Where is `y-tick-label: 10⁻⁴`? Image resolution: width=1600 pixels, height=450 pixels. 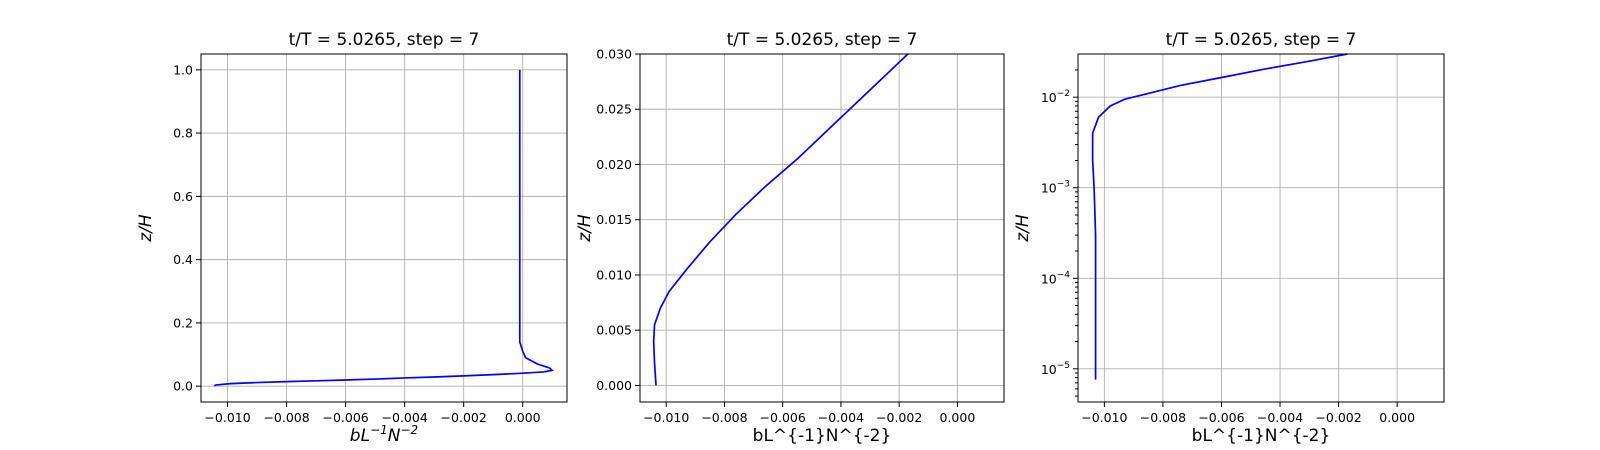
y-tick-label: 10⁻⁴ is located at coordinates (1055, 278).